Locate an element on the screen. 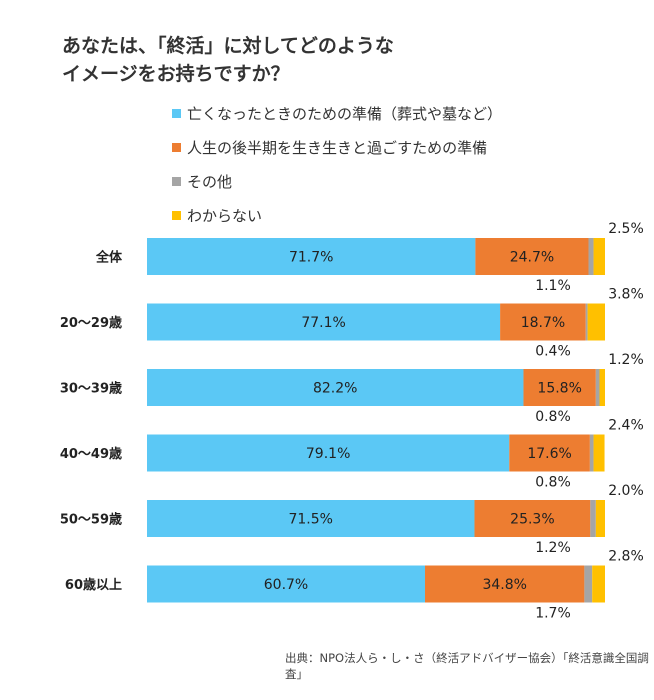 The width and height of the screenshot is (654, 700). data-label: 15.8% is located at coordinates (559, 389).